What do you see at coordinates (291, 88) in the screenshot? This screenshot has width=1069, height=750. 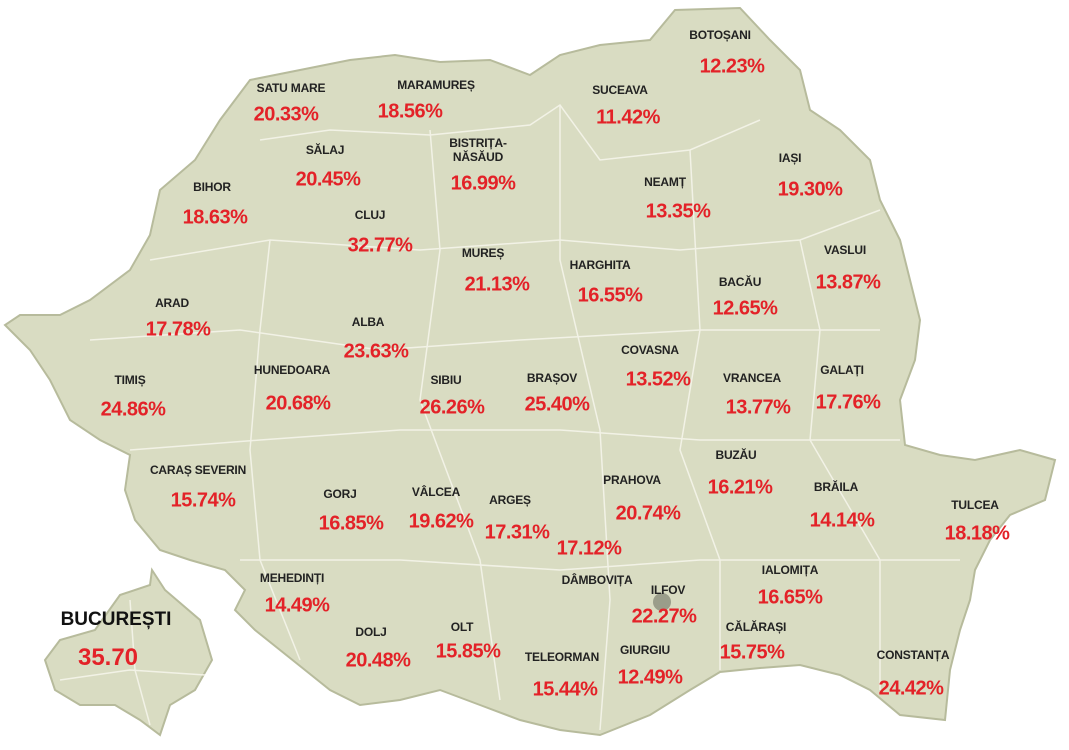 I see `county-name: SATU MARE` at bounding box center [291, 88].